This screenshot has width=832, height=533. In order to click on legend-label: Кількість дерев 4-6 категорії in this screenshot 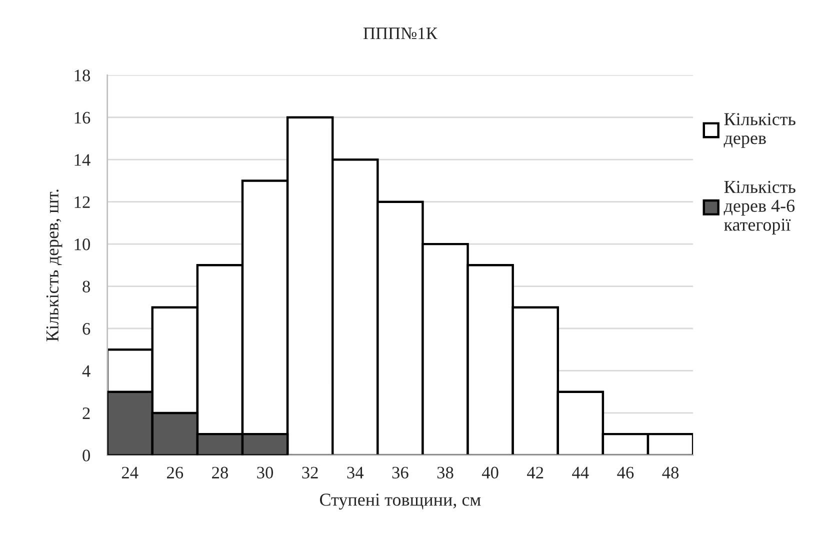, I will do `click(760, 207)`.